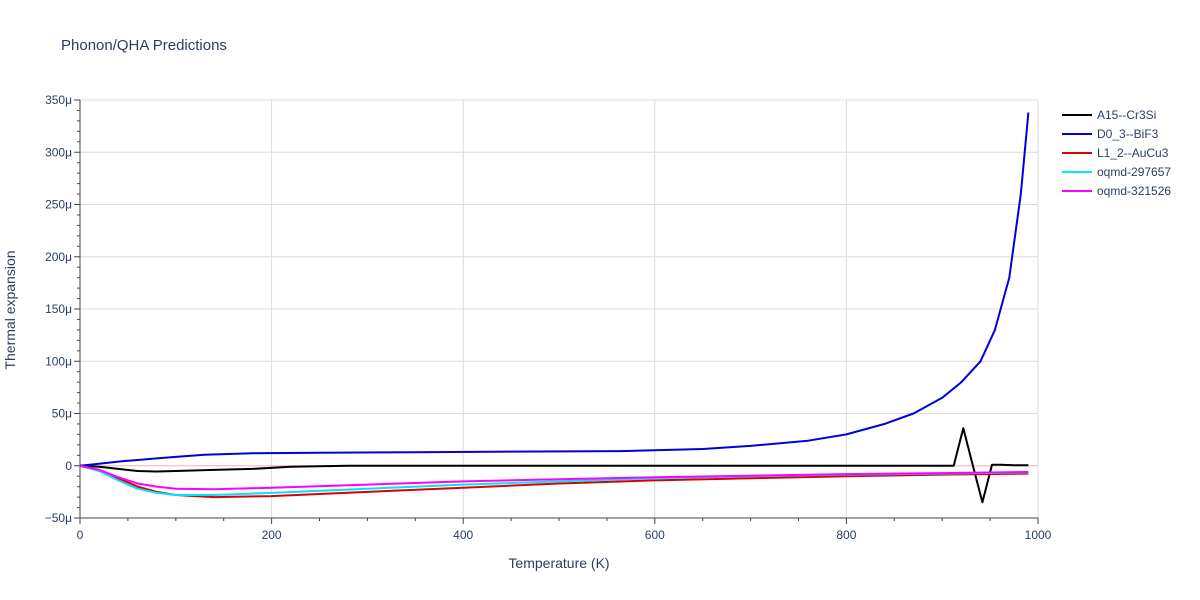  Describe the element at coordinates (655, 535) in the screenshot. I see `x-tick-label: 600` at that location.